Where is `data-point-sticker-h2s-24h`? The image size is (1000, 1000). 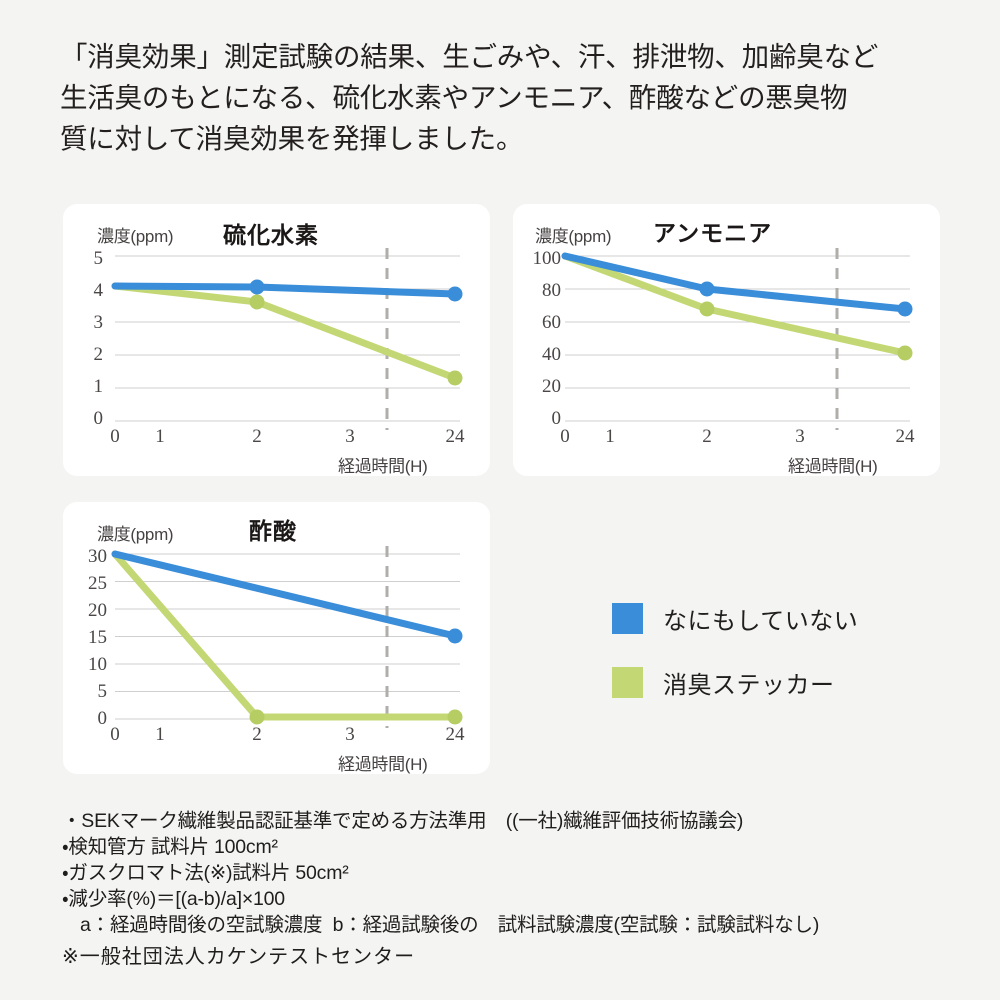 data-point-sticker-h2s-24h is located at coordinates (455, 378).